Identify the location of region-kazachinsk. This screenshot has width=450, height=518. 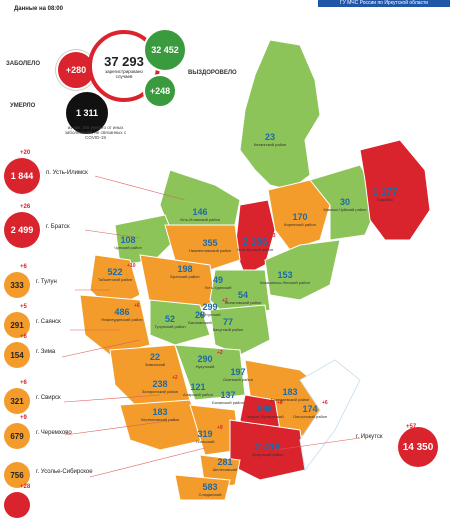
(302, 270).